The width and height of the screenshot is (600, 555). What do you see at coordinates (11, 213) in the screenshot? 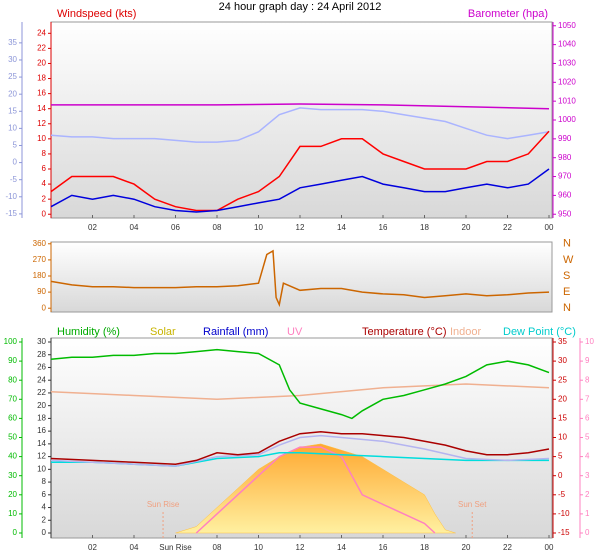
I see `y-tick-label: -15` at bounding box center [11, 213].